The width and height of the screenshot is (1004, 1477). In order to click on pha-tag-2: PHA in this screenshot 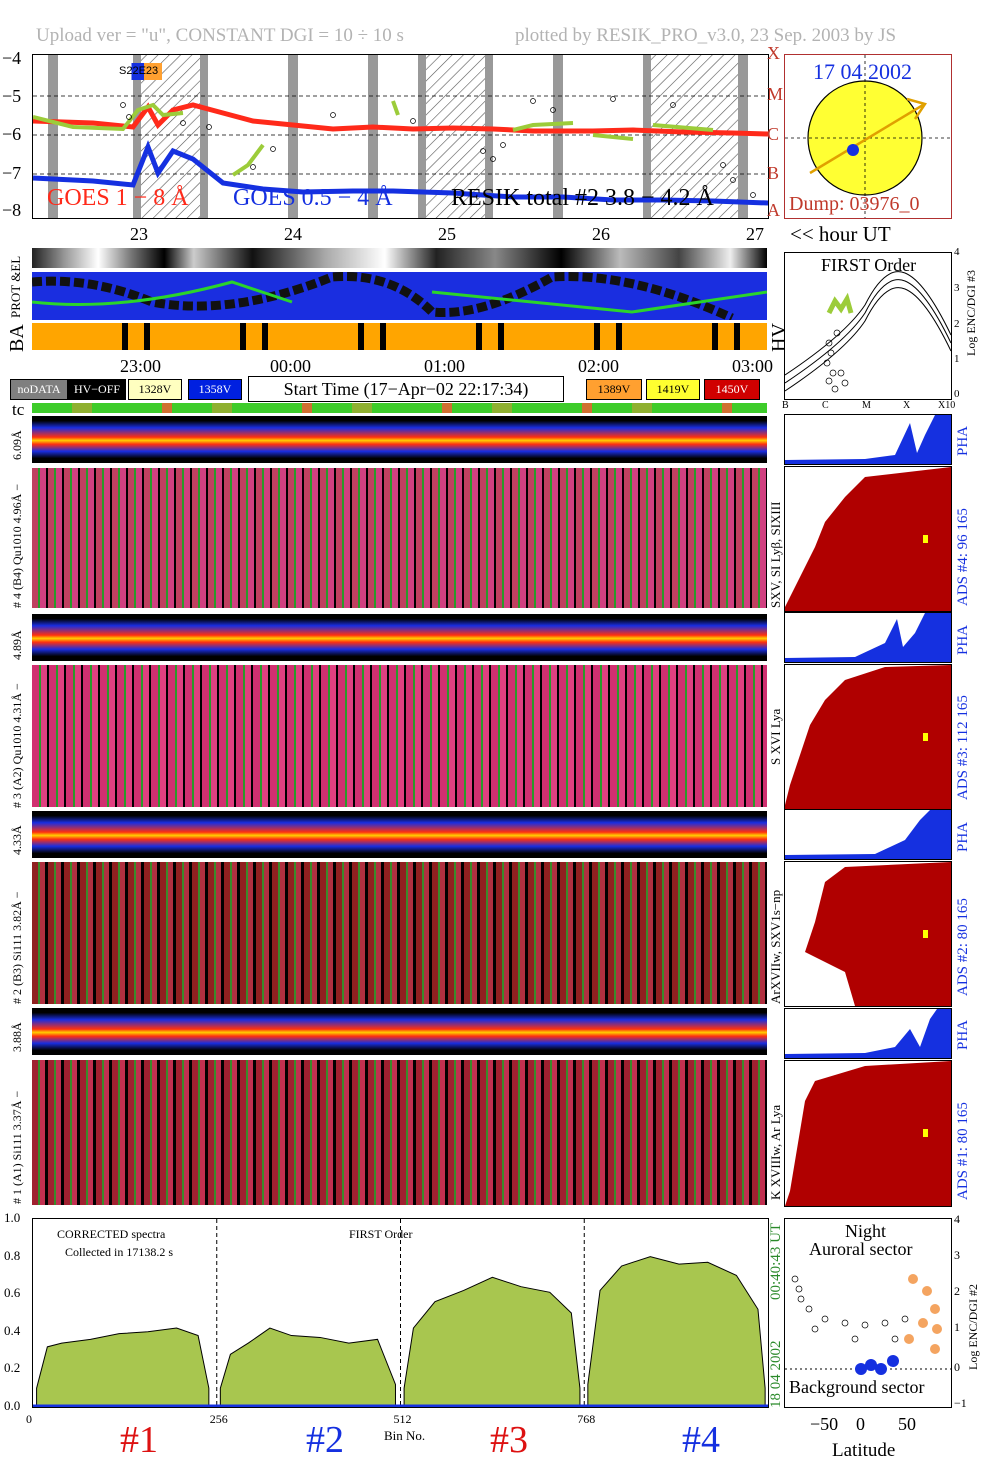, I will do `click(963, 836)`.